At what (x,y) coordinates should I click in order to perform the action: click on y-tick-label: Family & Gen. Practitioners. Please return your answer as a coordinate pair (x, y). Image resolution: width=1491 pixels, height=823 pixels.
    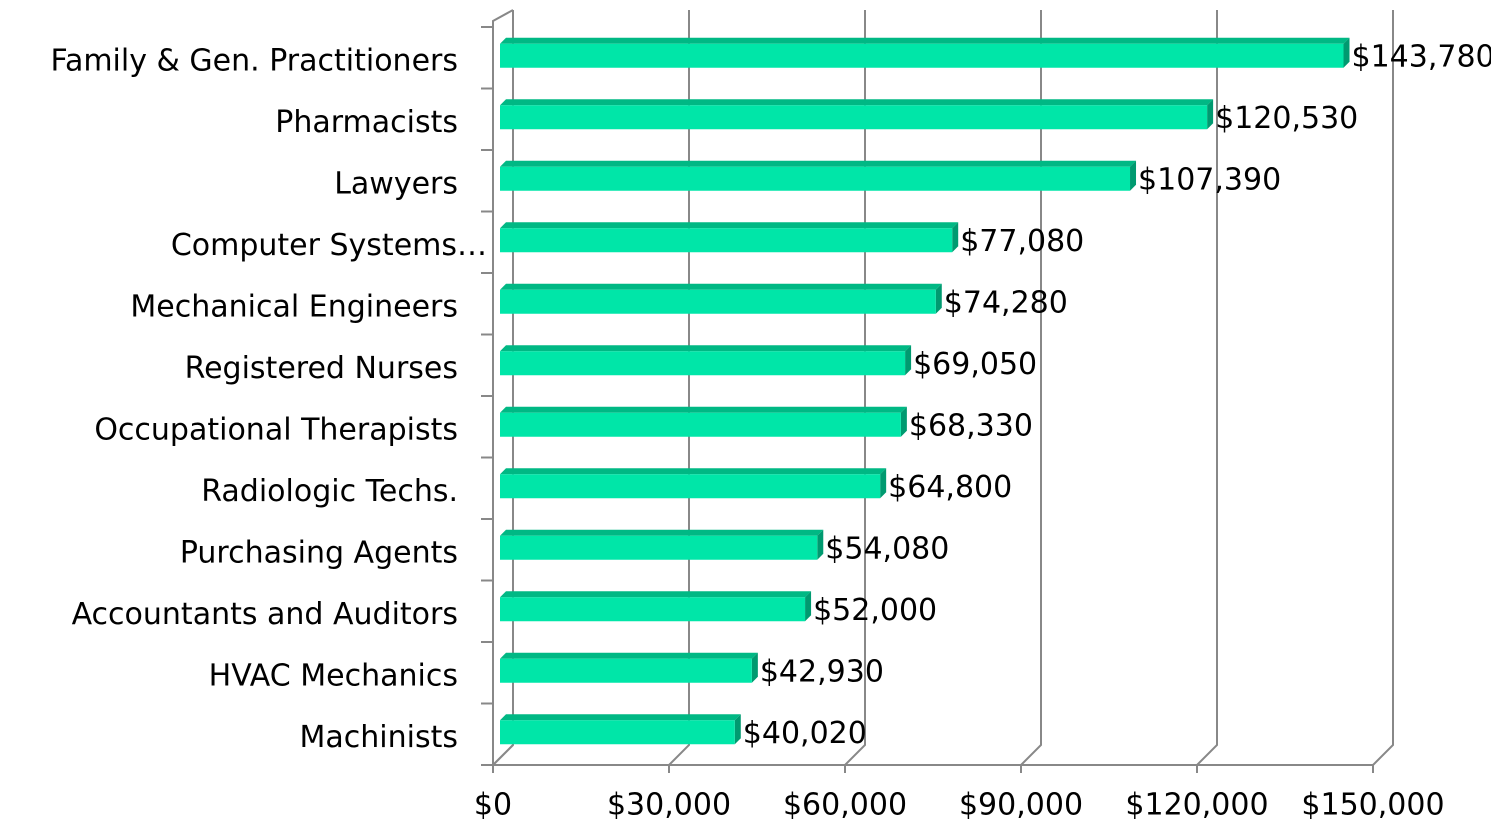
    Looking at the image, I should click on (254, 60).